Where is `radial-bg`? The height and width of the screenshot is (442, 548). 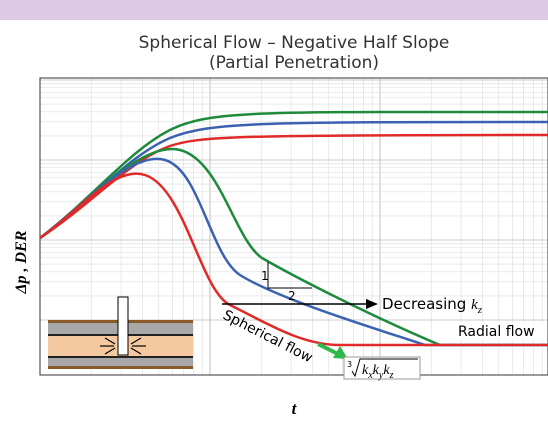 radial-bg is located at coordinates (500, 331).